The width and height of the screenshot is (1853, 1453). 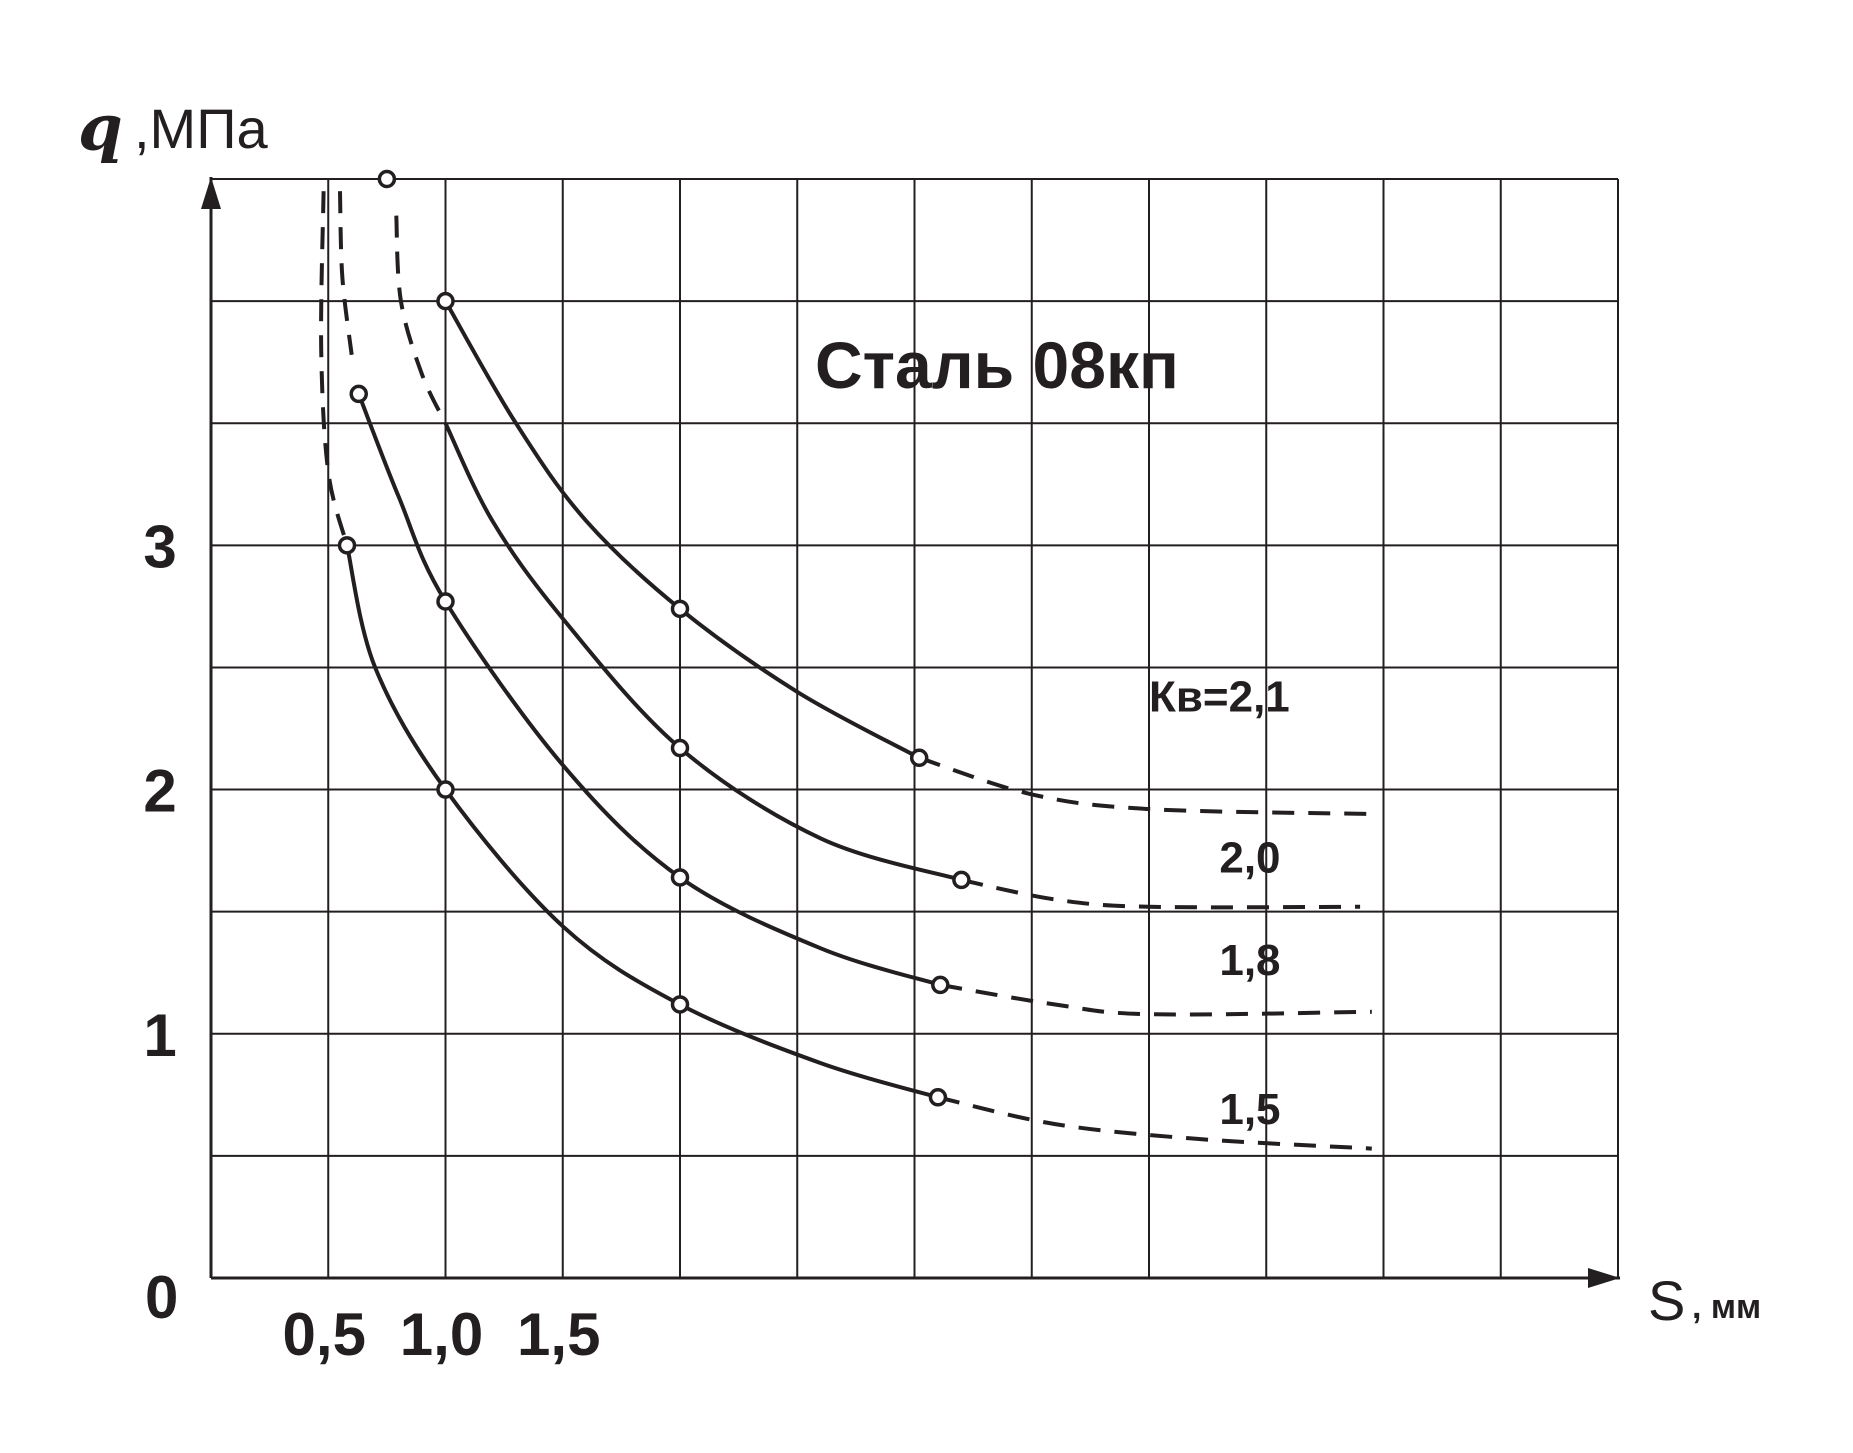 What do you see at coordinates (1249, 1109) in the screenshot?
I see `series-label: 1,5` at bounding box center [1249, 1109].